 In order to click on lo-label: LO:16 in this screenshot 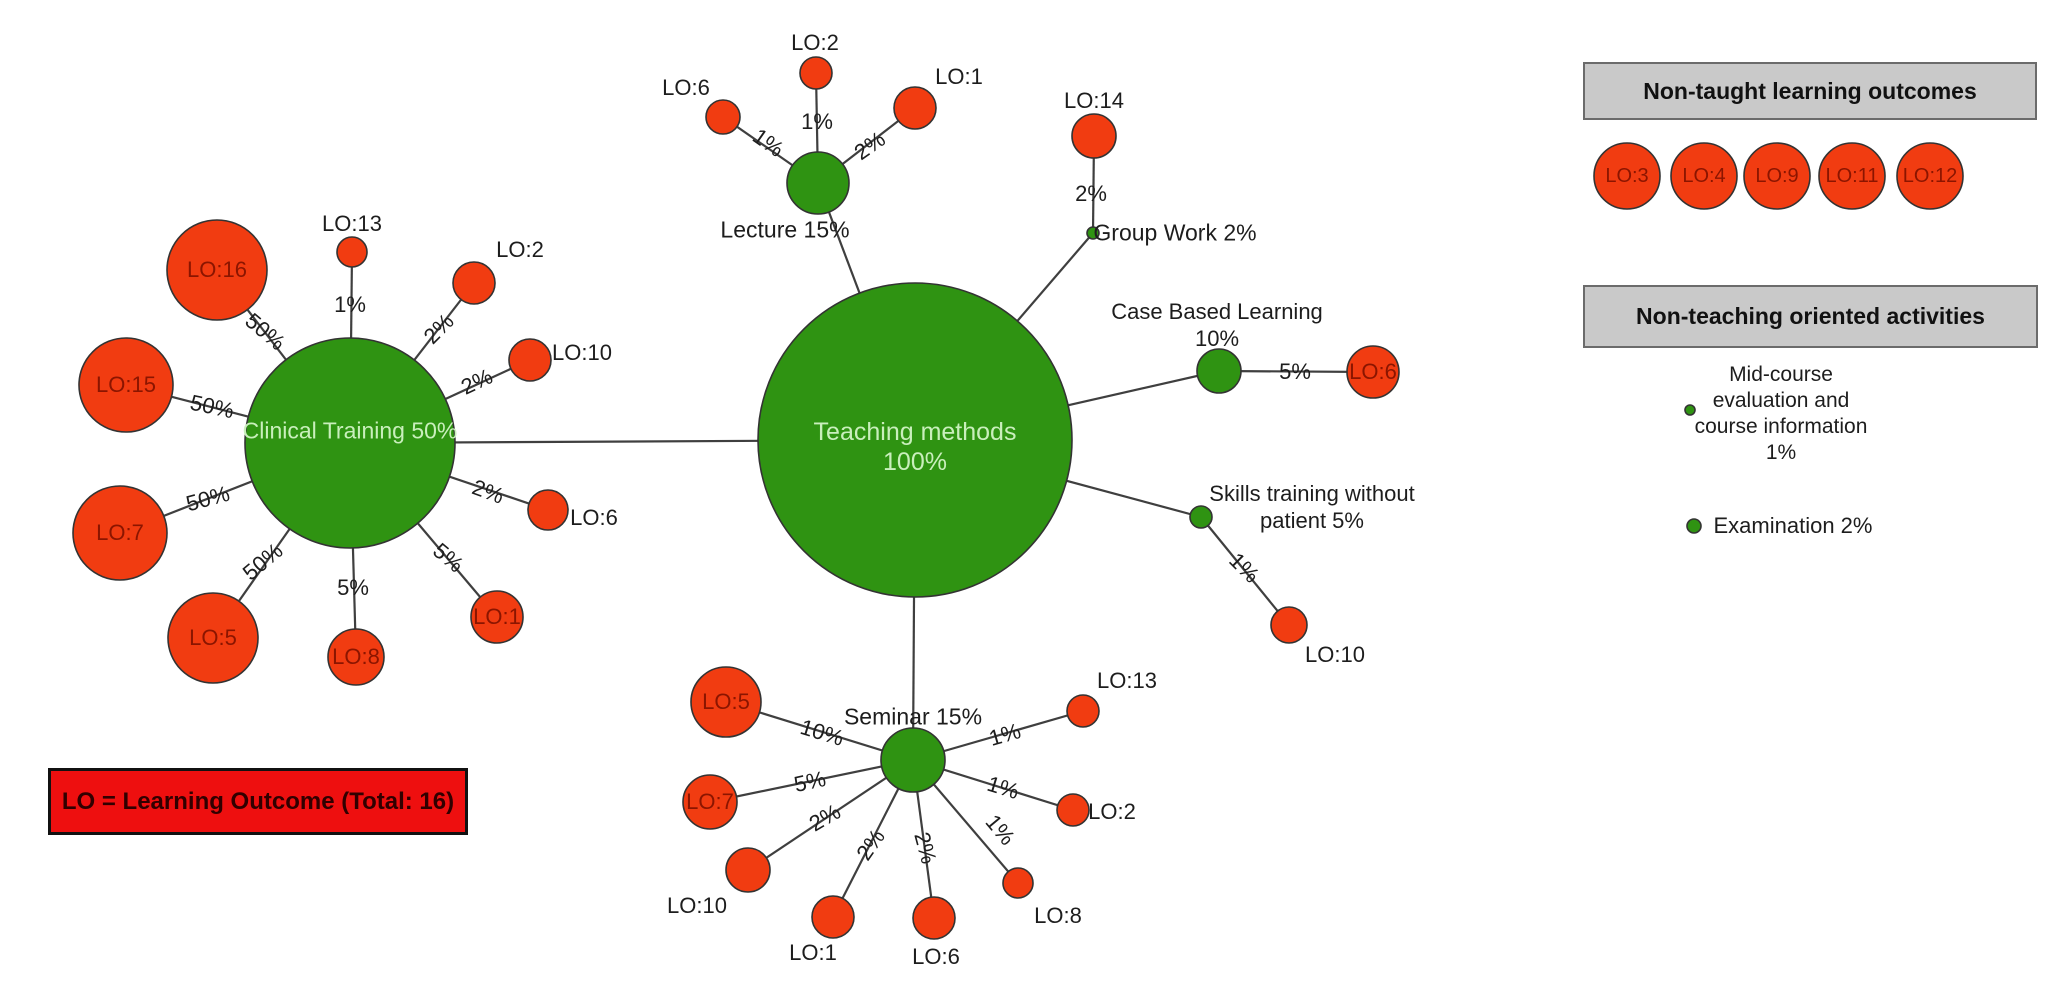, I will do `click(217, 269)`.